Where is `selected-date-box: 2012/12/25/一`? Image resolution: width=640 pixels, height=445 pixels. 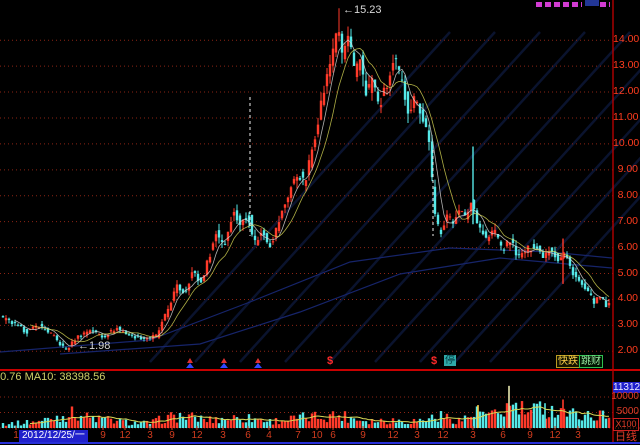
selected-date-box: 2012/12/25/一 is located at coordinates (53, 436).